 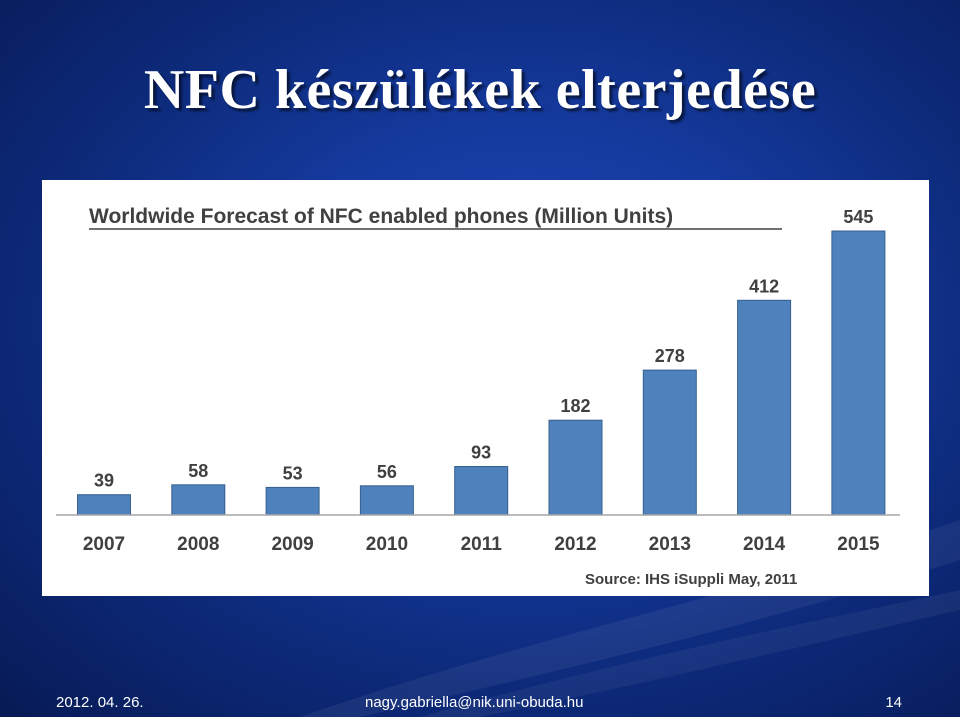 What do you see at coordinates (481, 491) in the screenshot?
I see `bar-2011` at bounding box center [481, 491].